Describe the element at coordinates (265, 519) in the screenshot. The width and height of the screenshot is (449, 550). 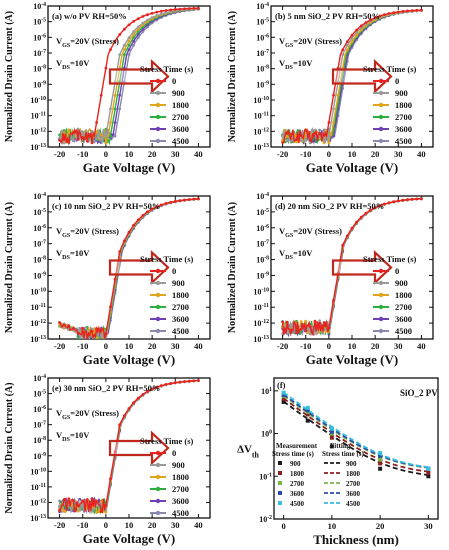
I see `y-tick-label: 10⁻²` at that location.